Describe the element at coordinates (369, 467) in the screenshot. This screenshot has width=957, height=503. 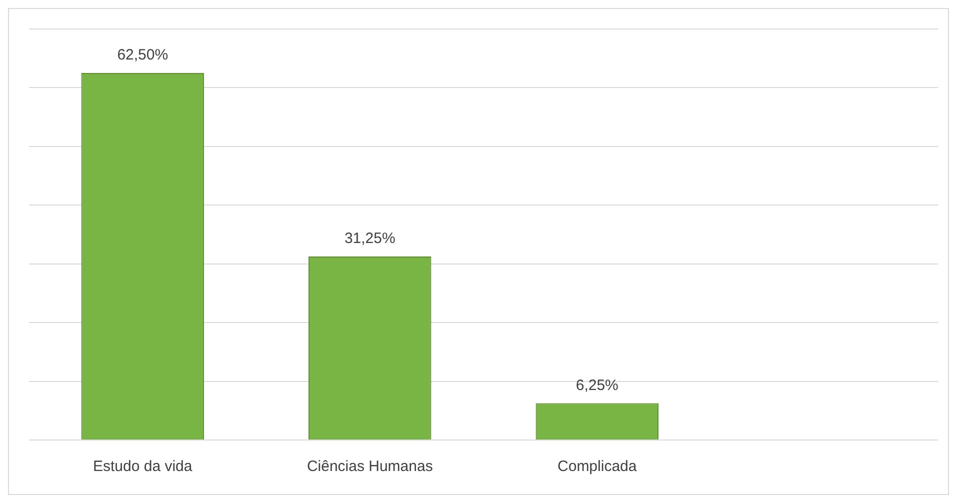
I see `x-tick-label: Ciências Humanas` at that location.